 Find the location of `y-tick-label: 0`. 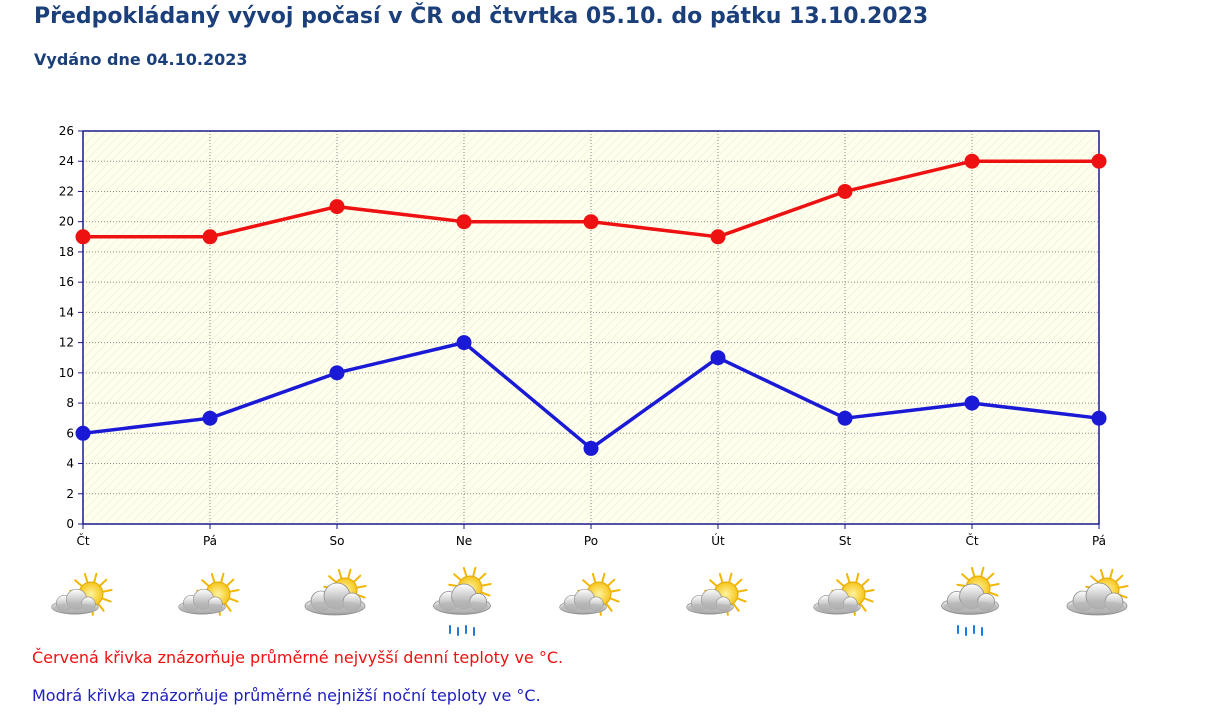

y-tick-label: 0 is located at coordinates (70, 524).